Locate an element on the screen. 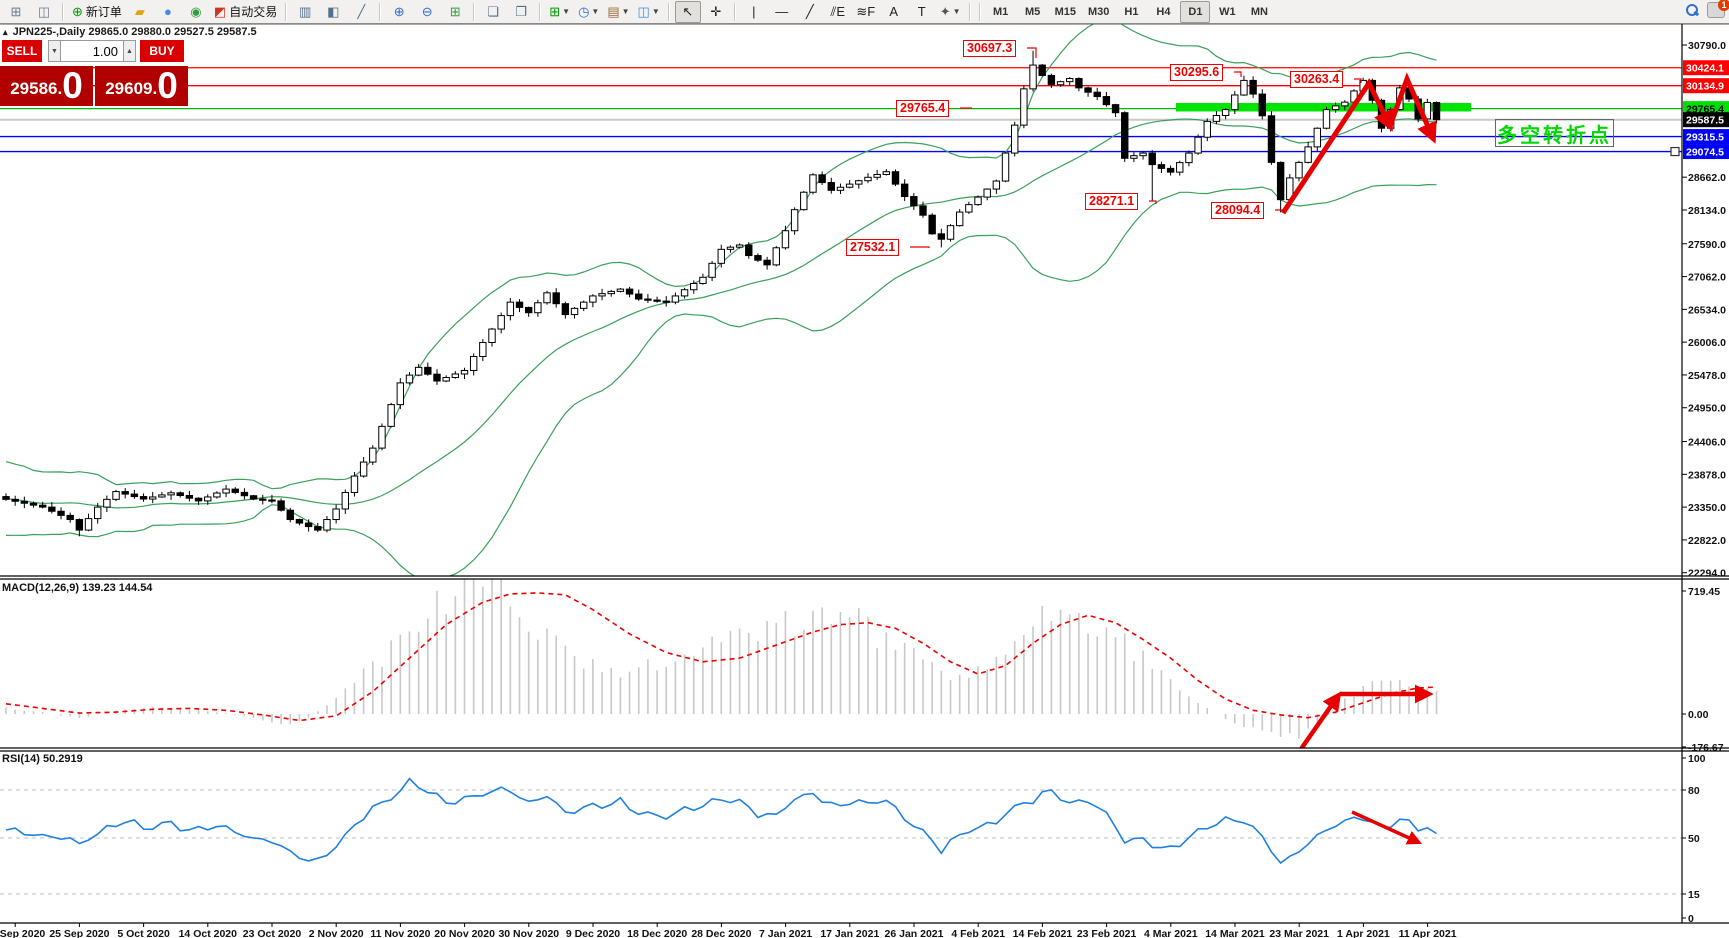 The image size is (1729, 938). chat-icon: ● is located at coordinates (168, 12).